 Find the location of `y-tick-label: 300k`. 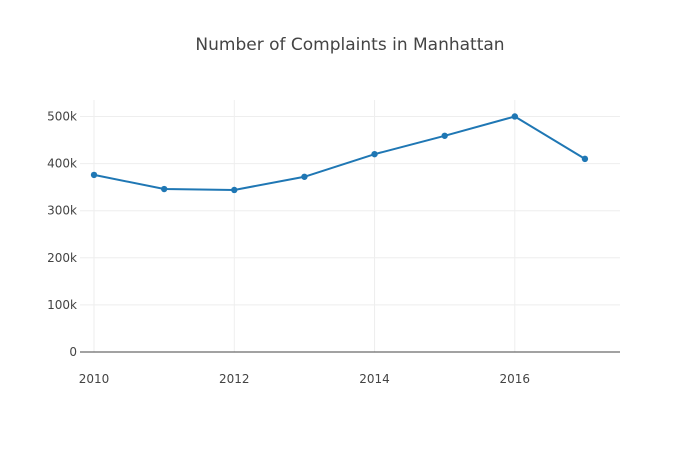

y-tick-label: 300k is located at coordinates (62, 211).